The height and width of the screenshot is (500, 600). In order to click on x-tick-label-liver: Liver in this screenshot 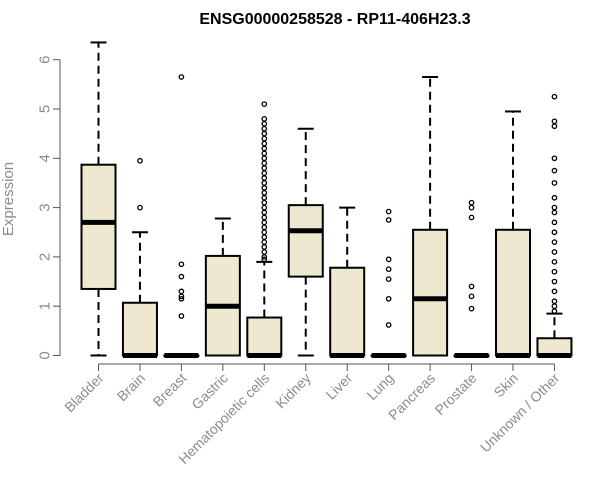, I will do `click(339, 386)`.